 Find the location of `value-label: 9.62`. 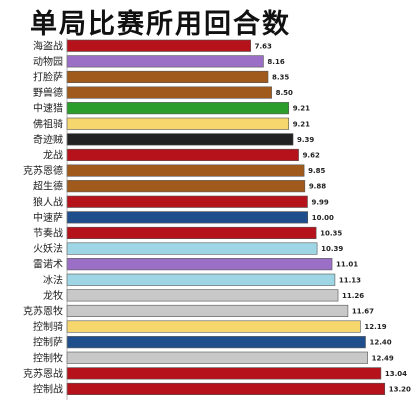

value-label: 9.62 is located at coordinates (311, 155).